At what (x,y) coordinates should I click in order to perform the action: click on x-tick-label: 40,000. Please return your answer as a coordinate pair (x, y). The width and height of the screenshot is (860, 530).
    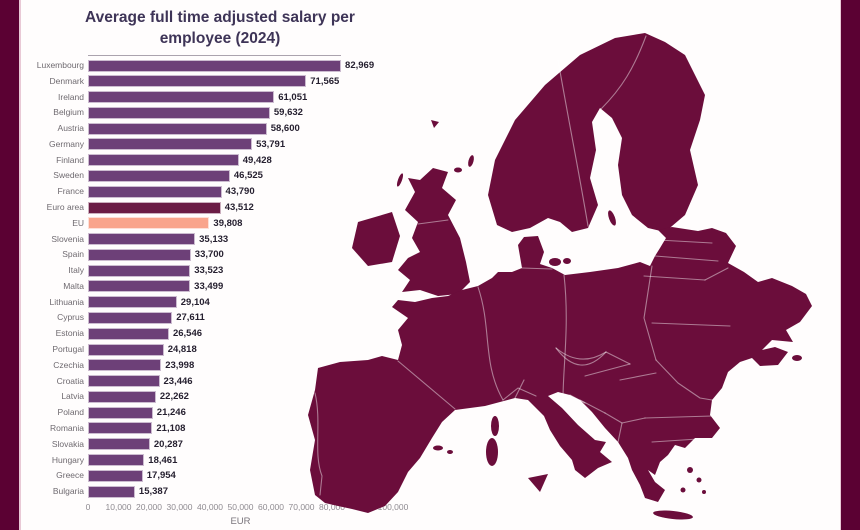
    Looking at the image, I should click on (210, 507).